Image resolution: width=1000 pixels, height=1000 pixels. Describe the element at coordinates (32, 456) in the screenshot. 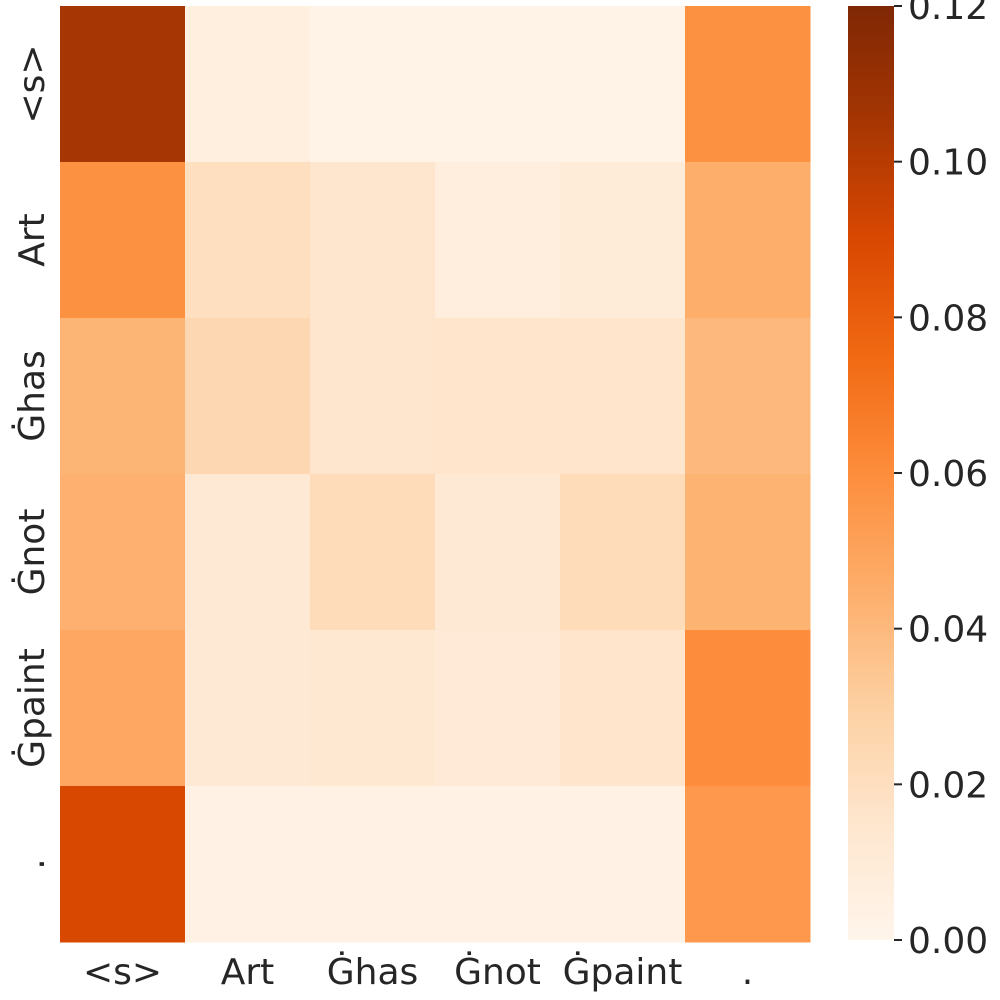

I see `y-tick-labels: <s> Art Ġhas Ġnot Ġpaint.` at that location.